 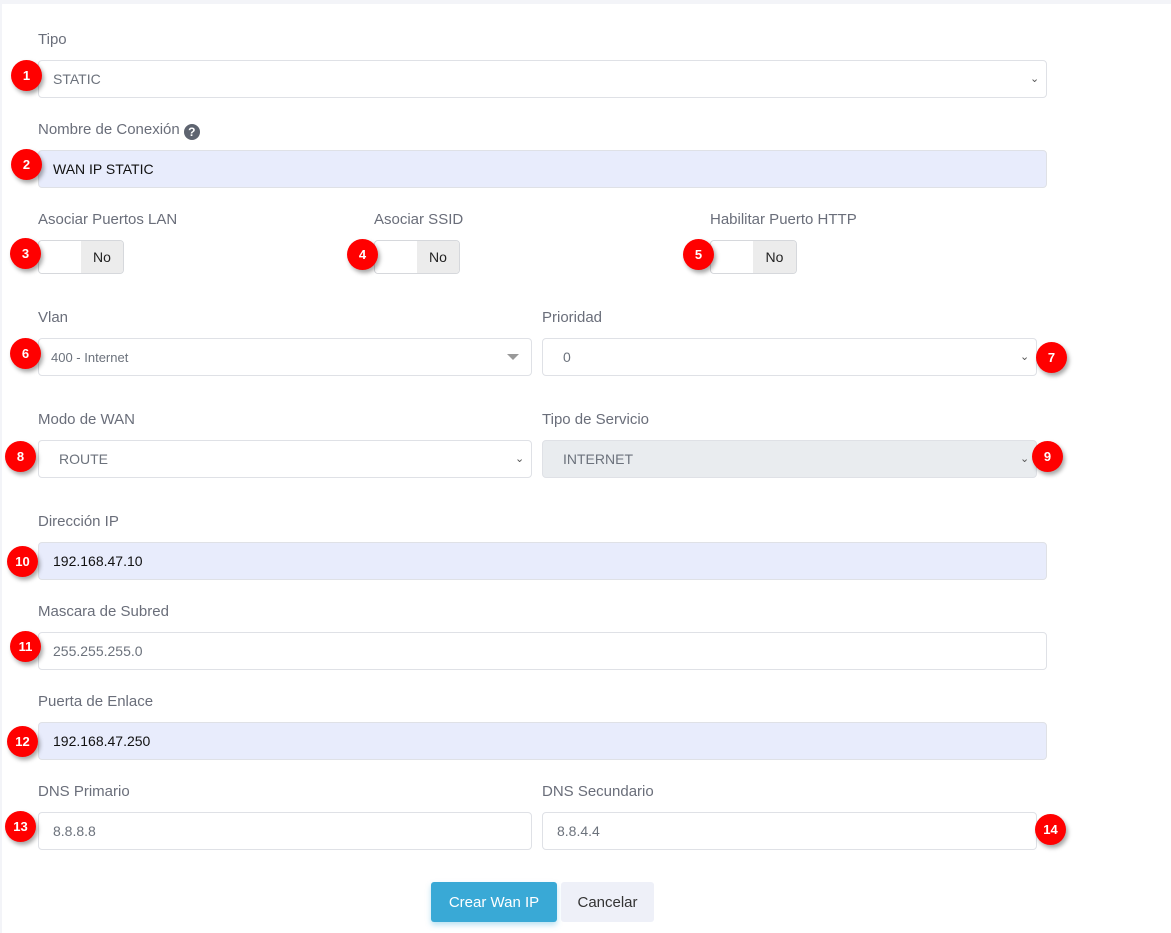 What do you see at coordinates (789, 459) in the screenshot?
I see `tipo-servicio-select: INTERNET ⌄` at bounding box center [789, 459].